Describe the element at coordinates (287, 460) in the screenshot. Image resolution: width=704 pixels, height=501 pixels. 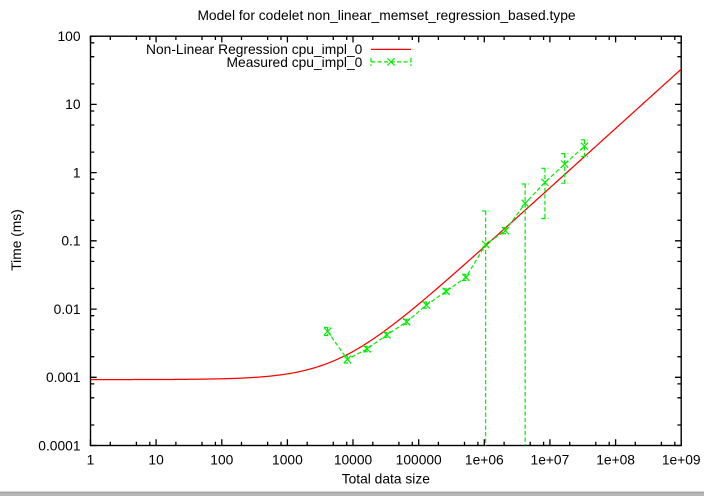
I see `svg-text: 1000` at that location.